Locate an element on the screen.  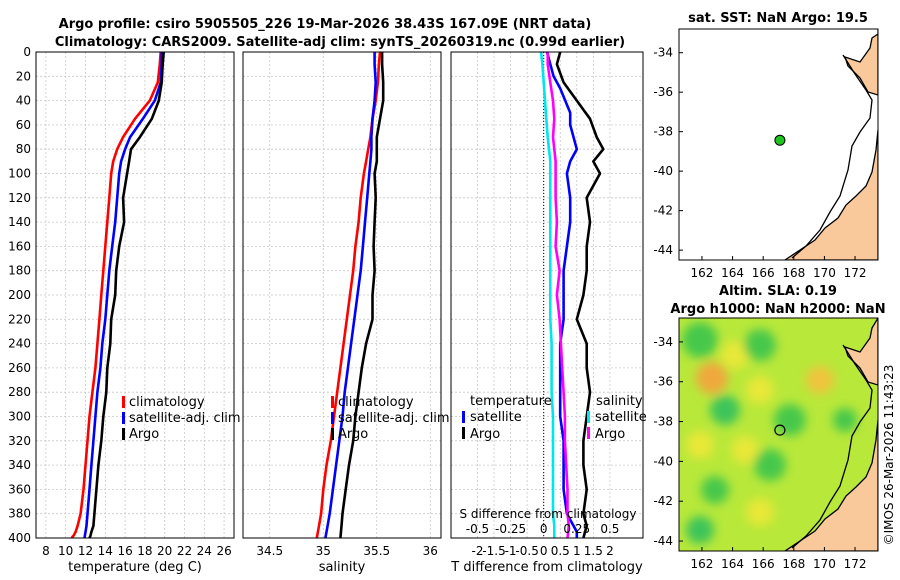
depth-tick-label: 40 is located at coordinates (23, 101).